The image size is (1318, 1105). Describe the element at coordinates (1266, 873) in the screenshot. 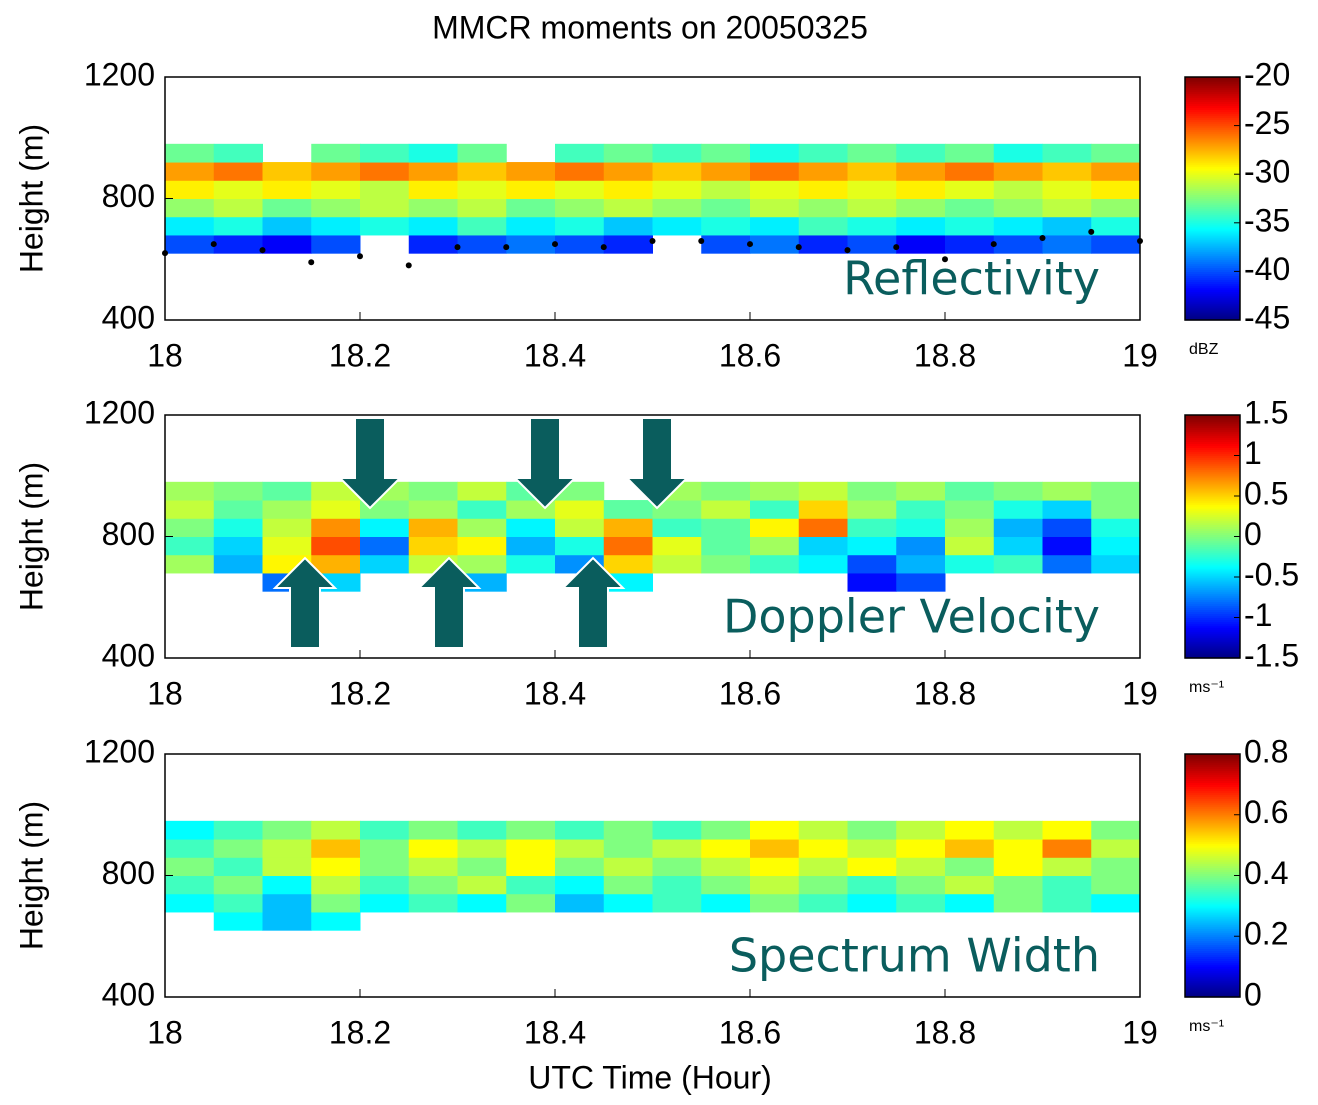

I see `colorbar-tick-label: 0.4` at that location.